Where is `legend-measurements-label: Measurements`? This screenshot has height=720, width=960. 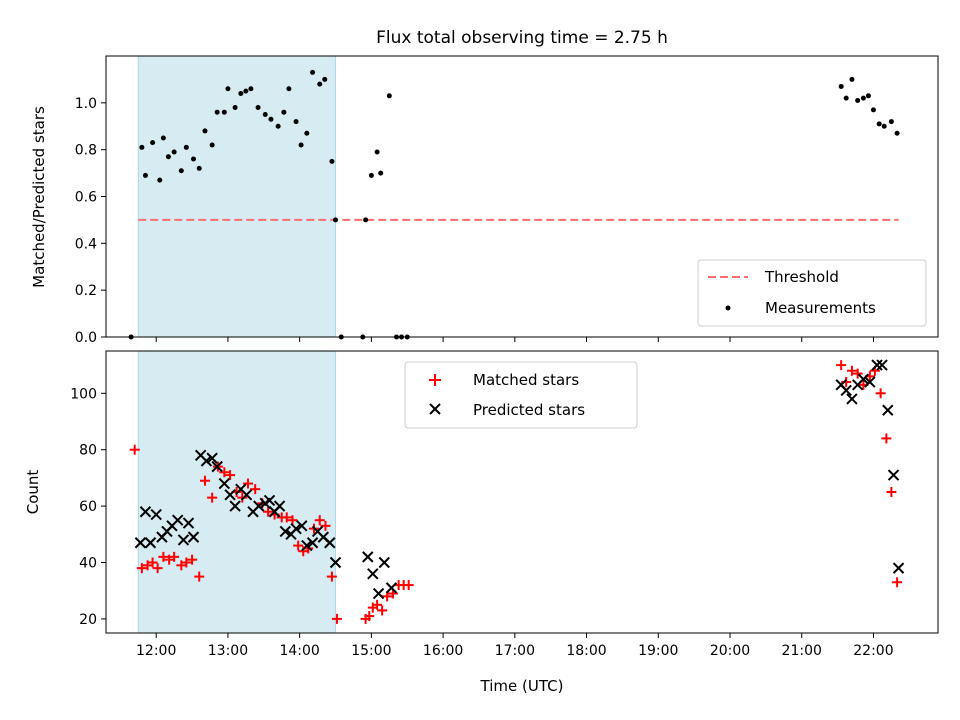
legend-measurements-label: Measurements is located at coordinates (820, 308).